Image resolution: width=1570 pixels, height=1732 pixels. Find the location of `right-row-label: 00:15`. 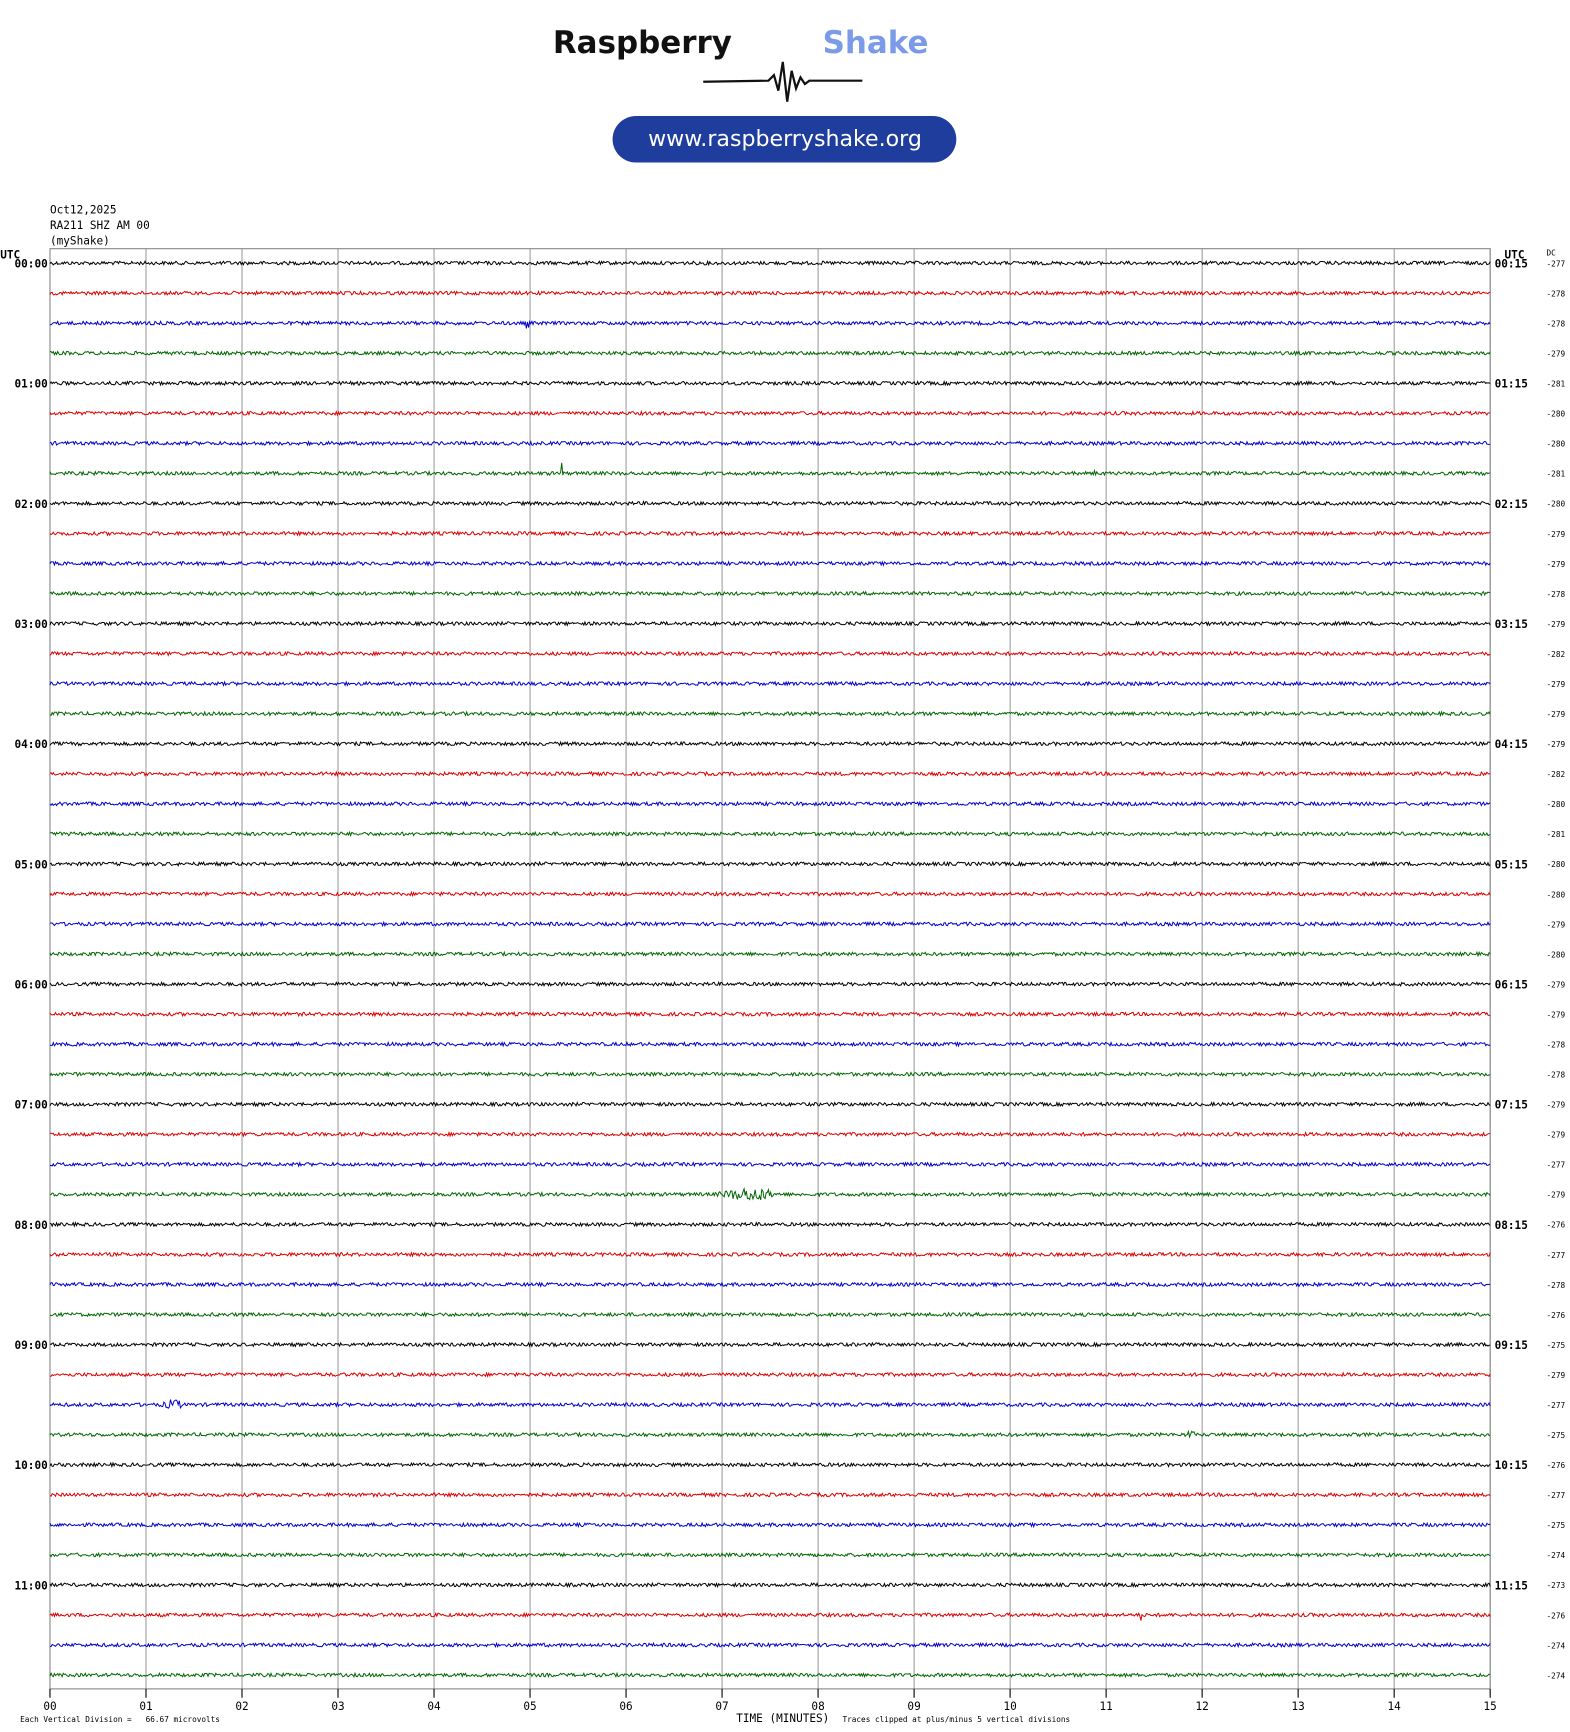

right-row-label: 00:15 is located at coordinates (1511, 263).